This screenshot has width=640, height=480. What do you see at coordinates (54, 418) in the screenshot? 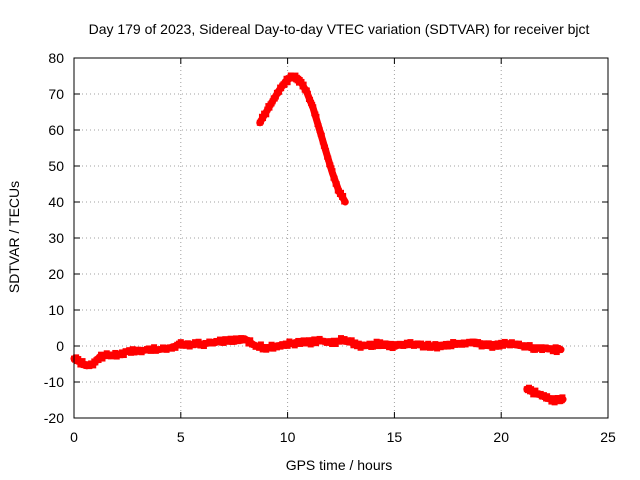
I see `y-tick-label: -20` at bounding box center [54, 418].